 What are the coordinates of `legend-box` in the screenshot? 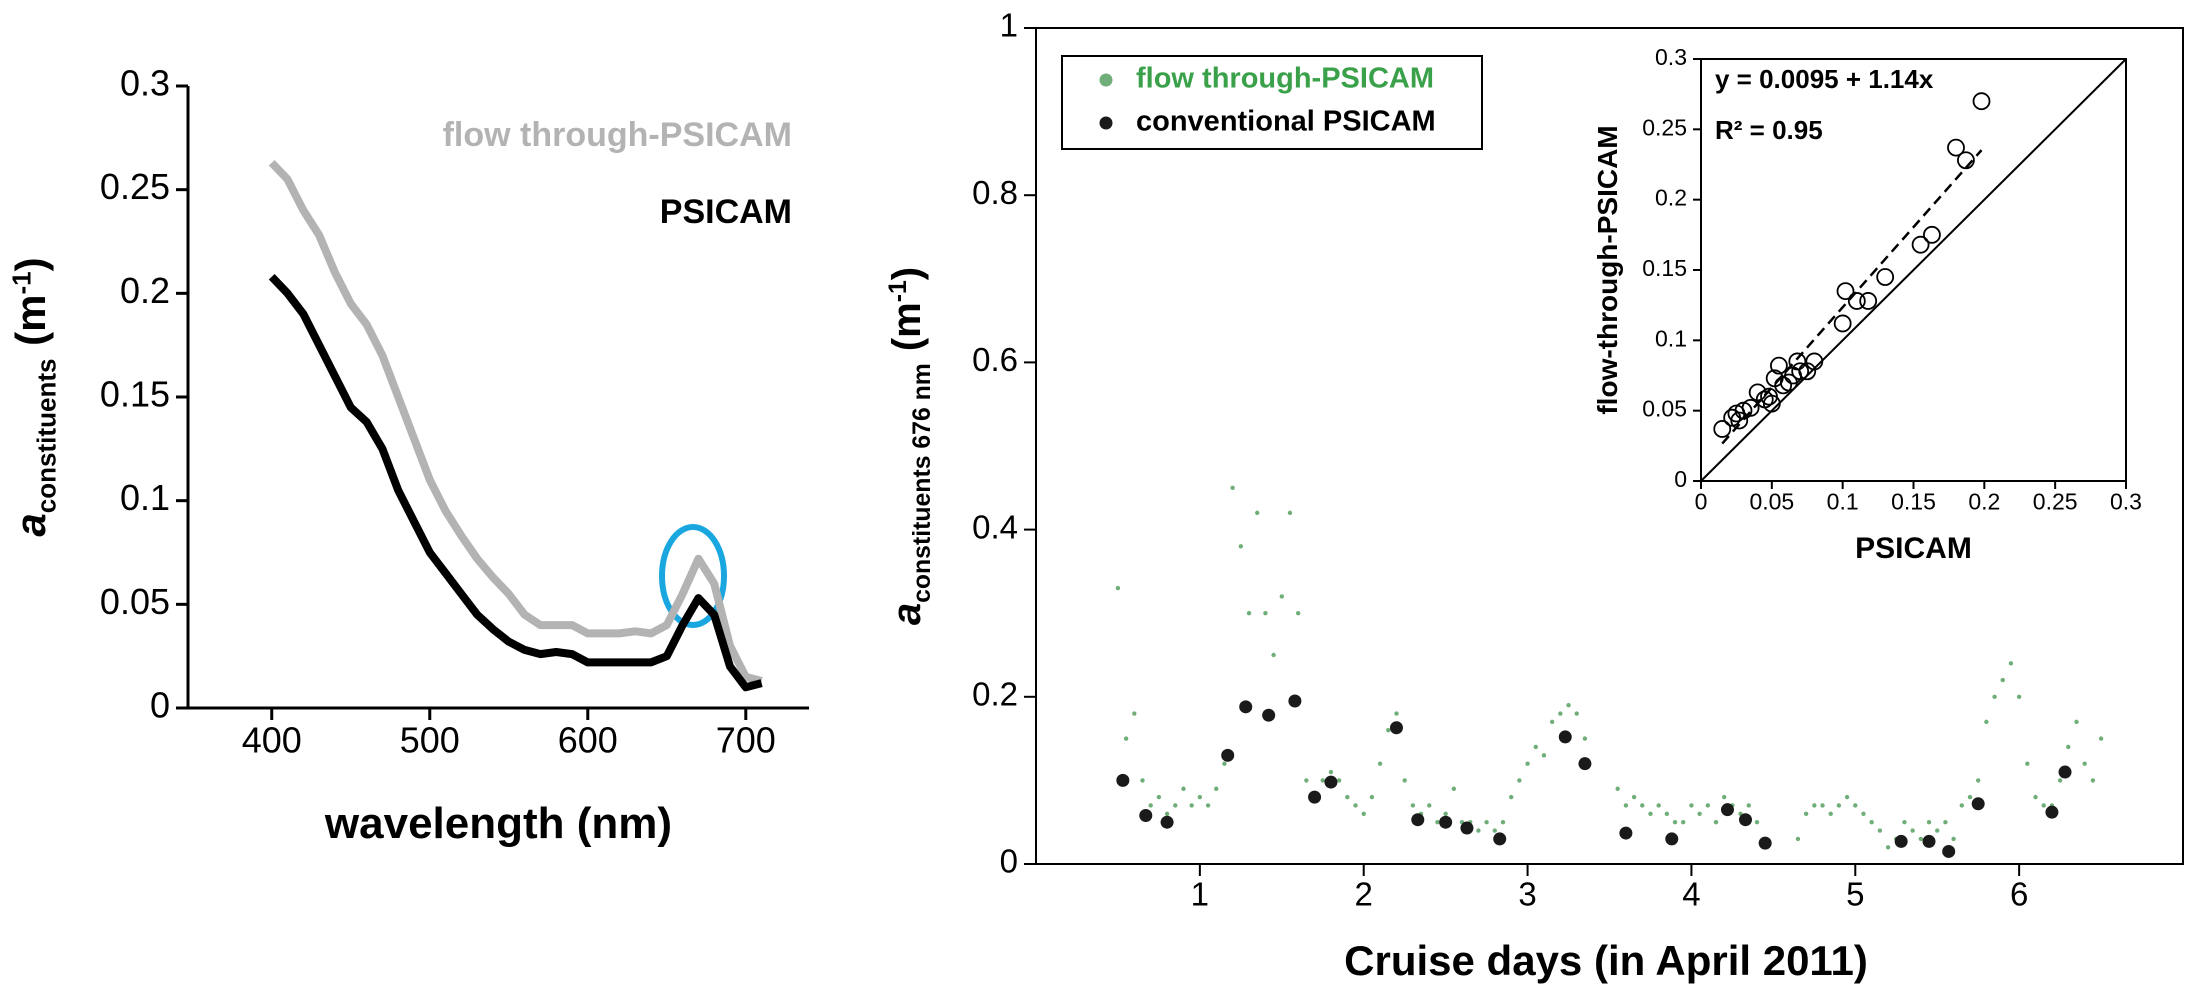 It's located at (1272, 102).